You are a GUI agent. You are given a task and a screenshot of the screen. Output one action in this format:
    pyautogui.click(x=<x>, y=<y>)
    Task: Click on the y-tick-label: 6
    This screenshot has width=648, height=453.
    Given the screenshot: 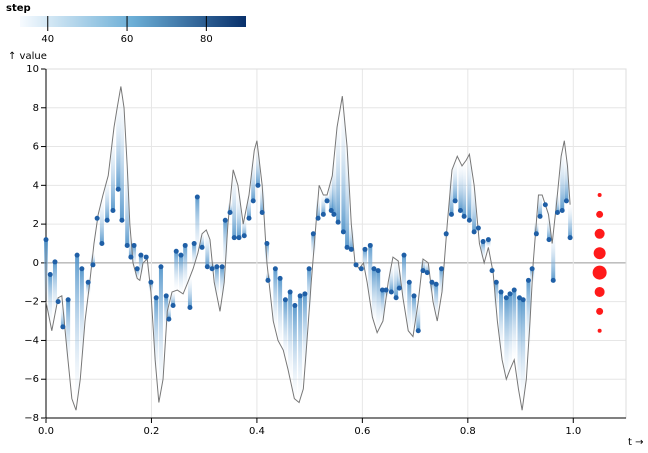 What is the action you would take?
    pyautogui.click(x=36, y=147)
    